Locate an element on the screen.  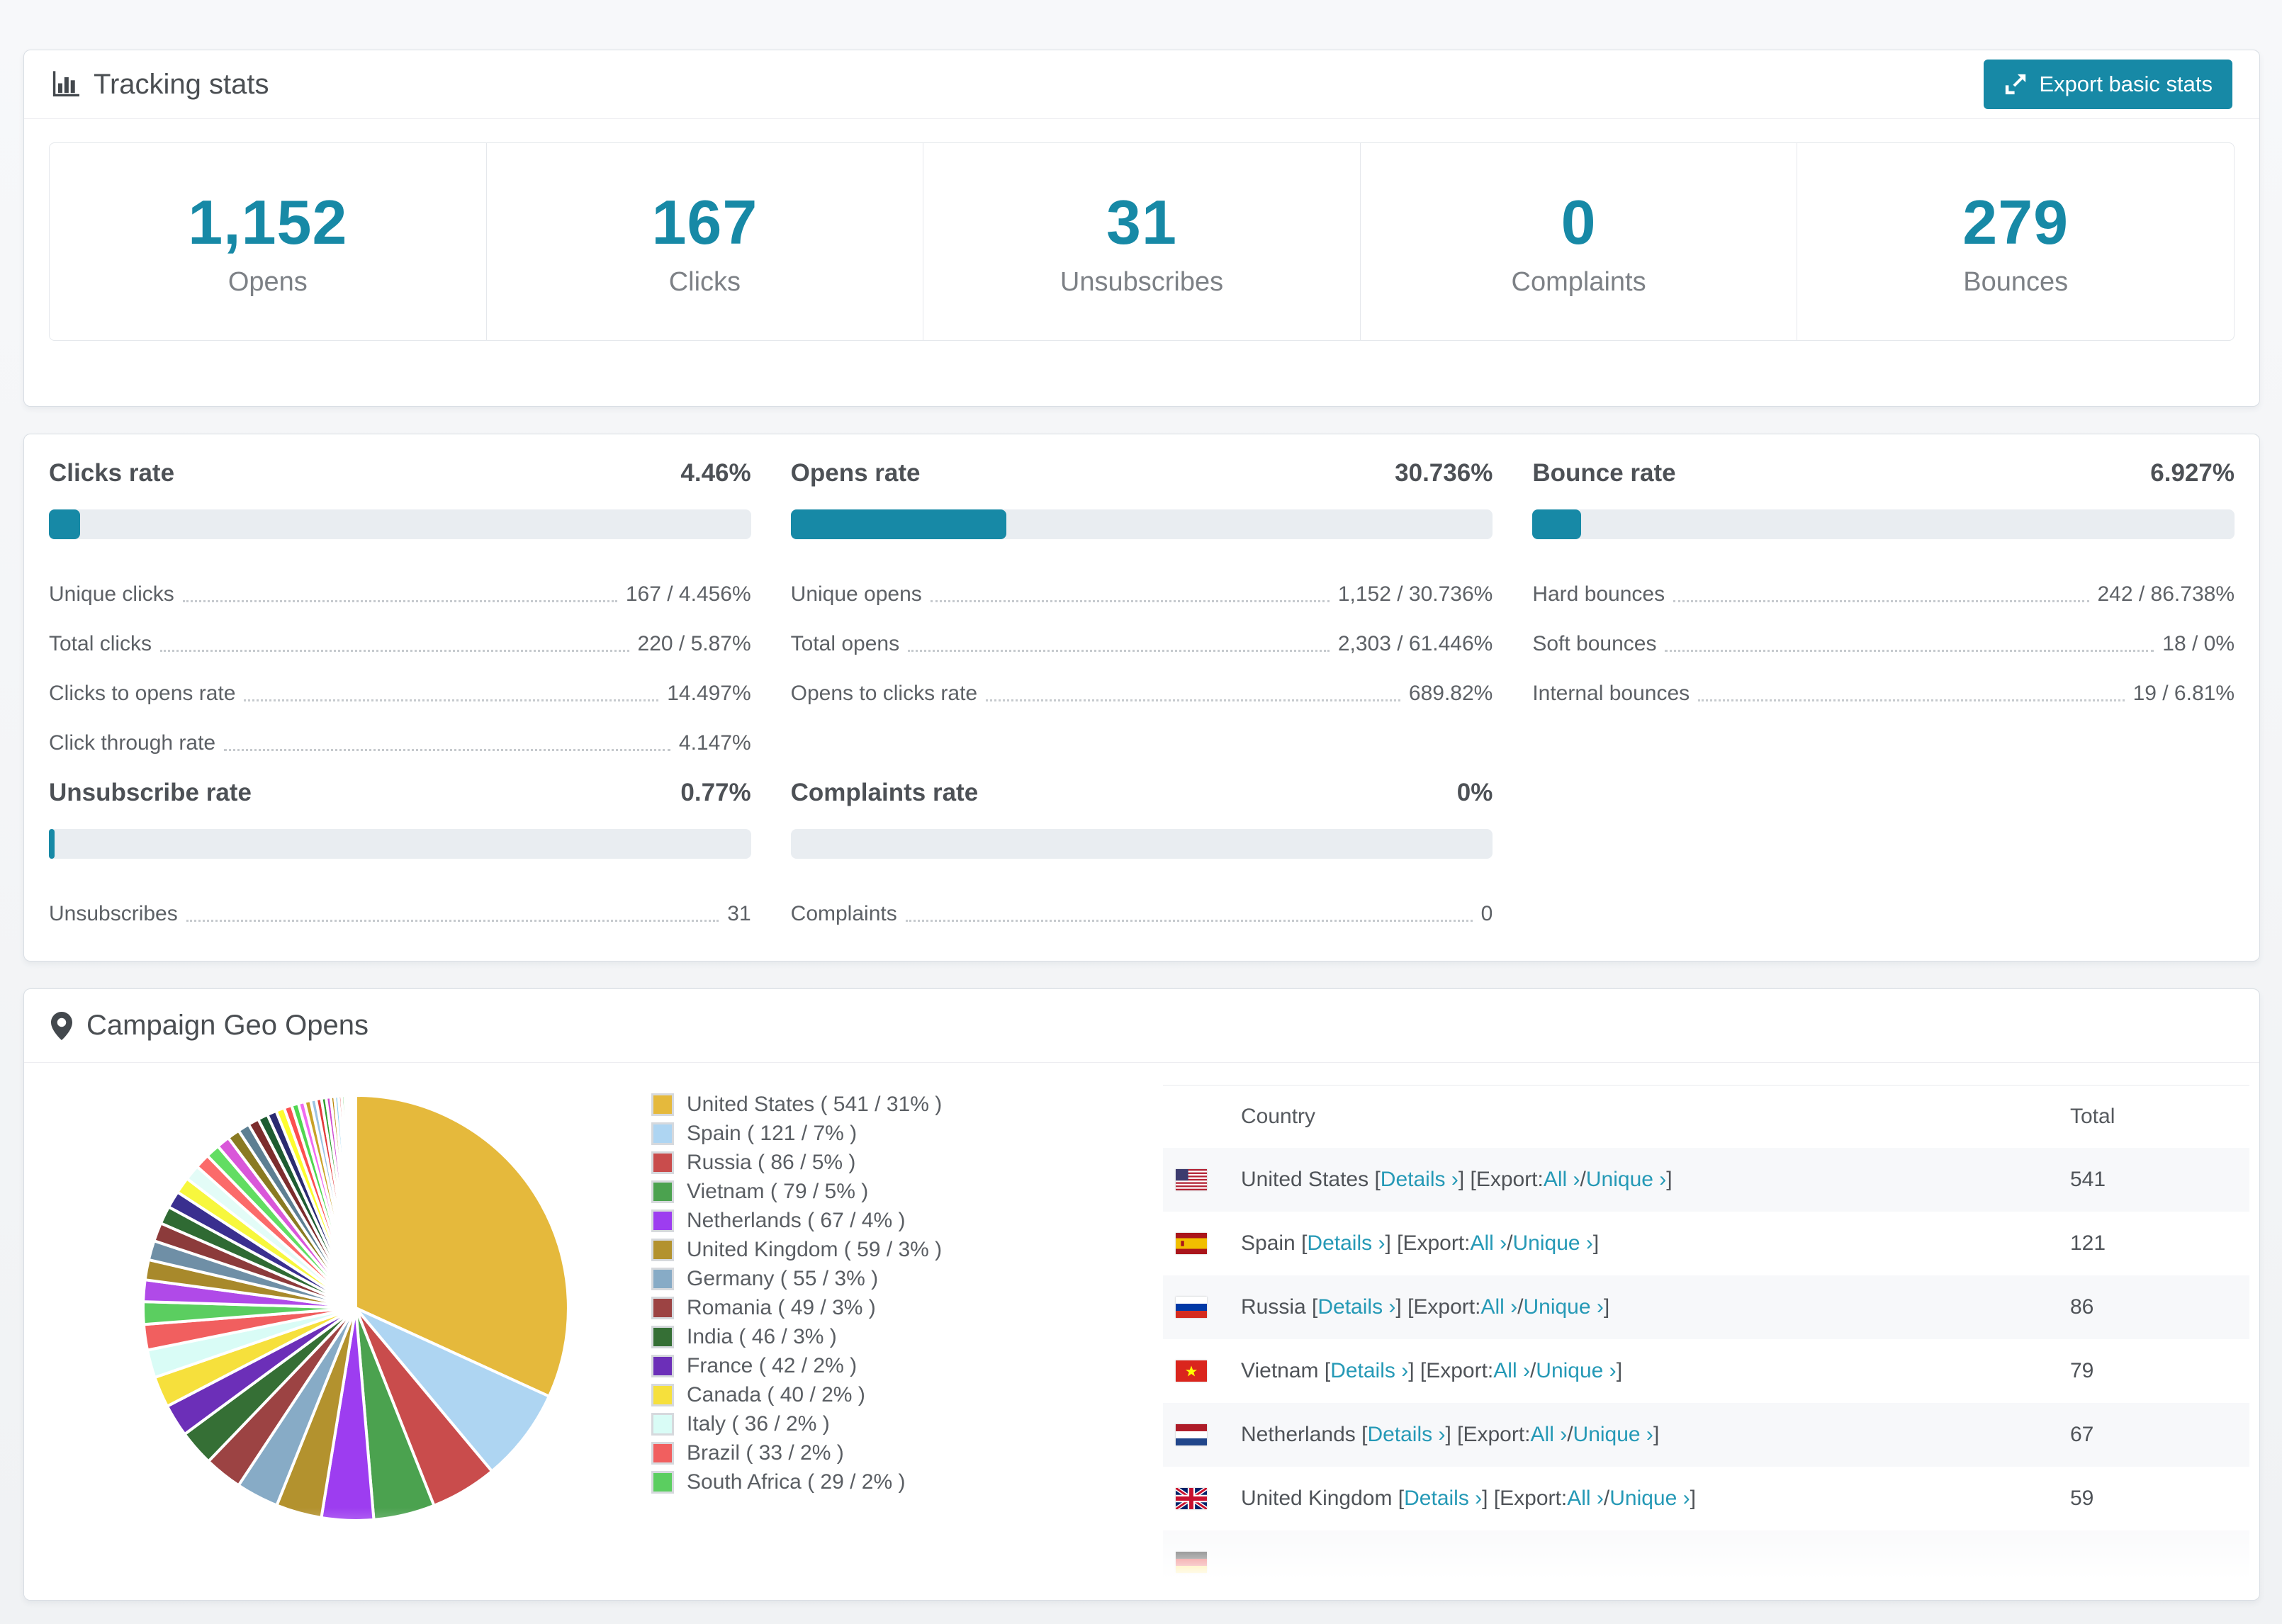
metric-row: Complaints 0 is located at coordinates (1142, 909).